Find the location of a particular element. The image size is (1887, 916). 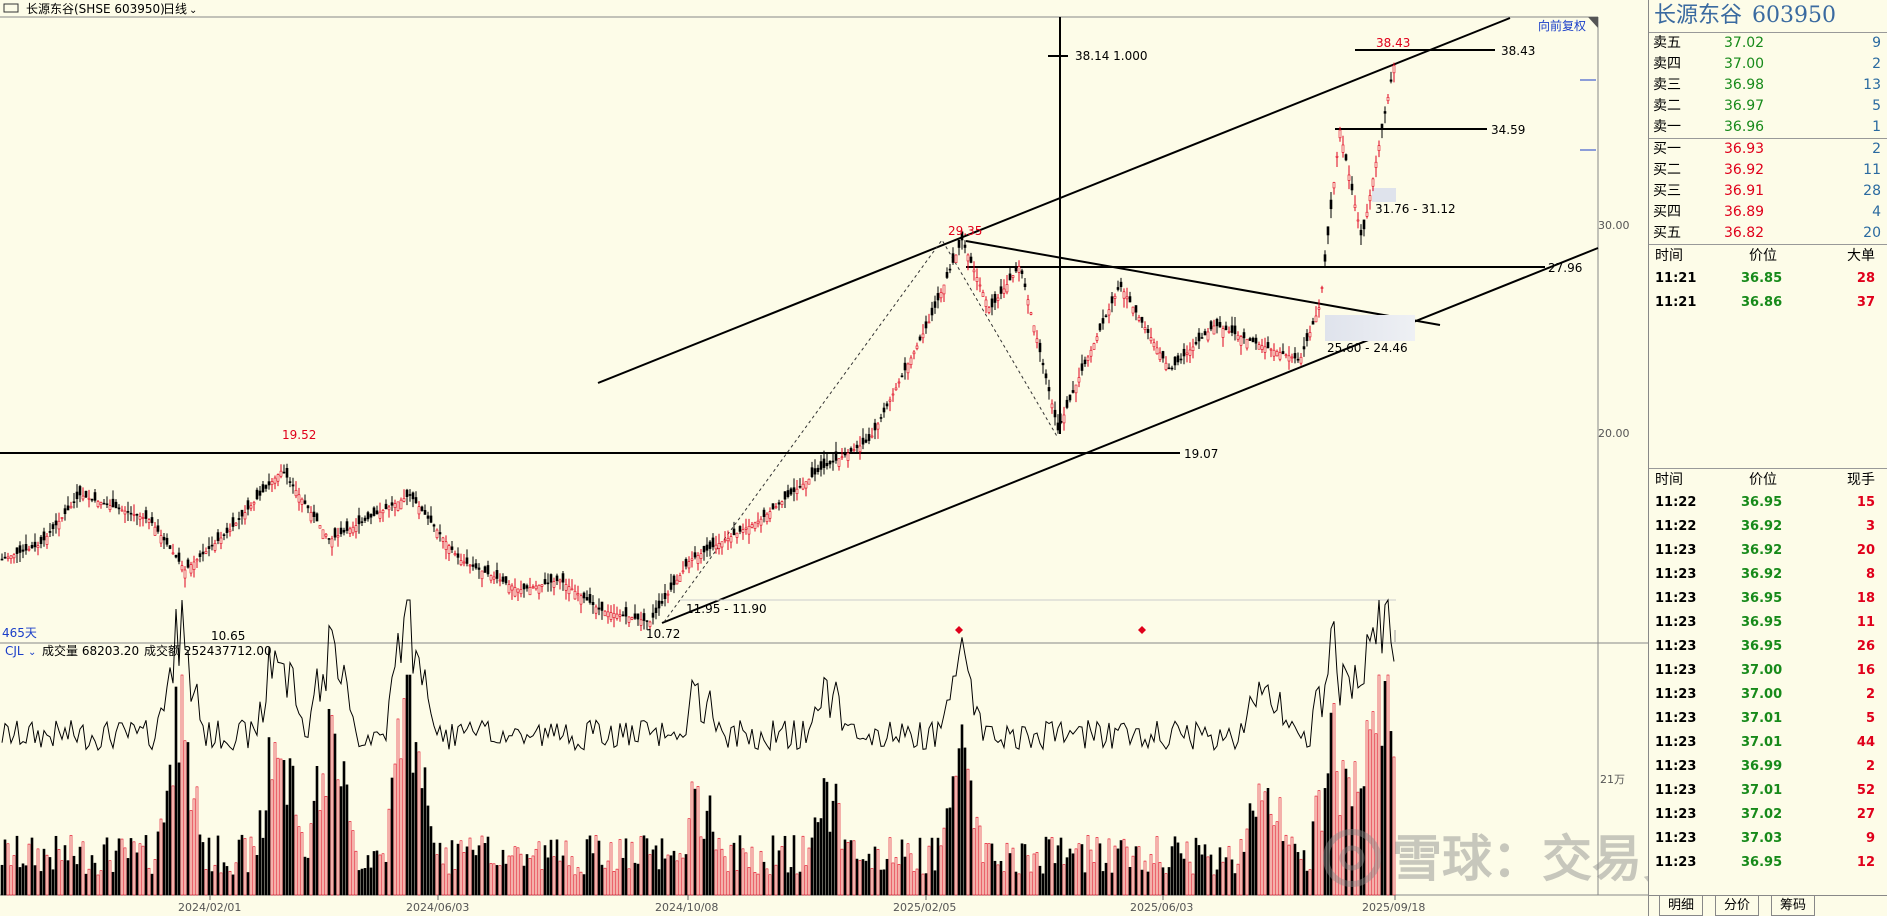

quote-row: 卖四 37.00 2 is located at coordinates (1768, 64).